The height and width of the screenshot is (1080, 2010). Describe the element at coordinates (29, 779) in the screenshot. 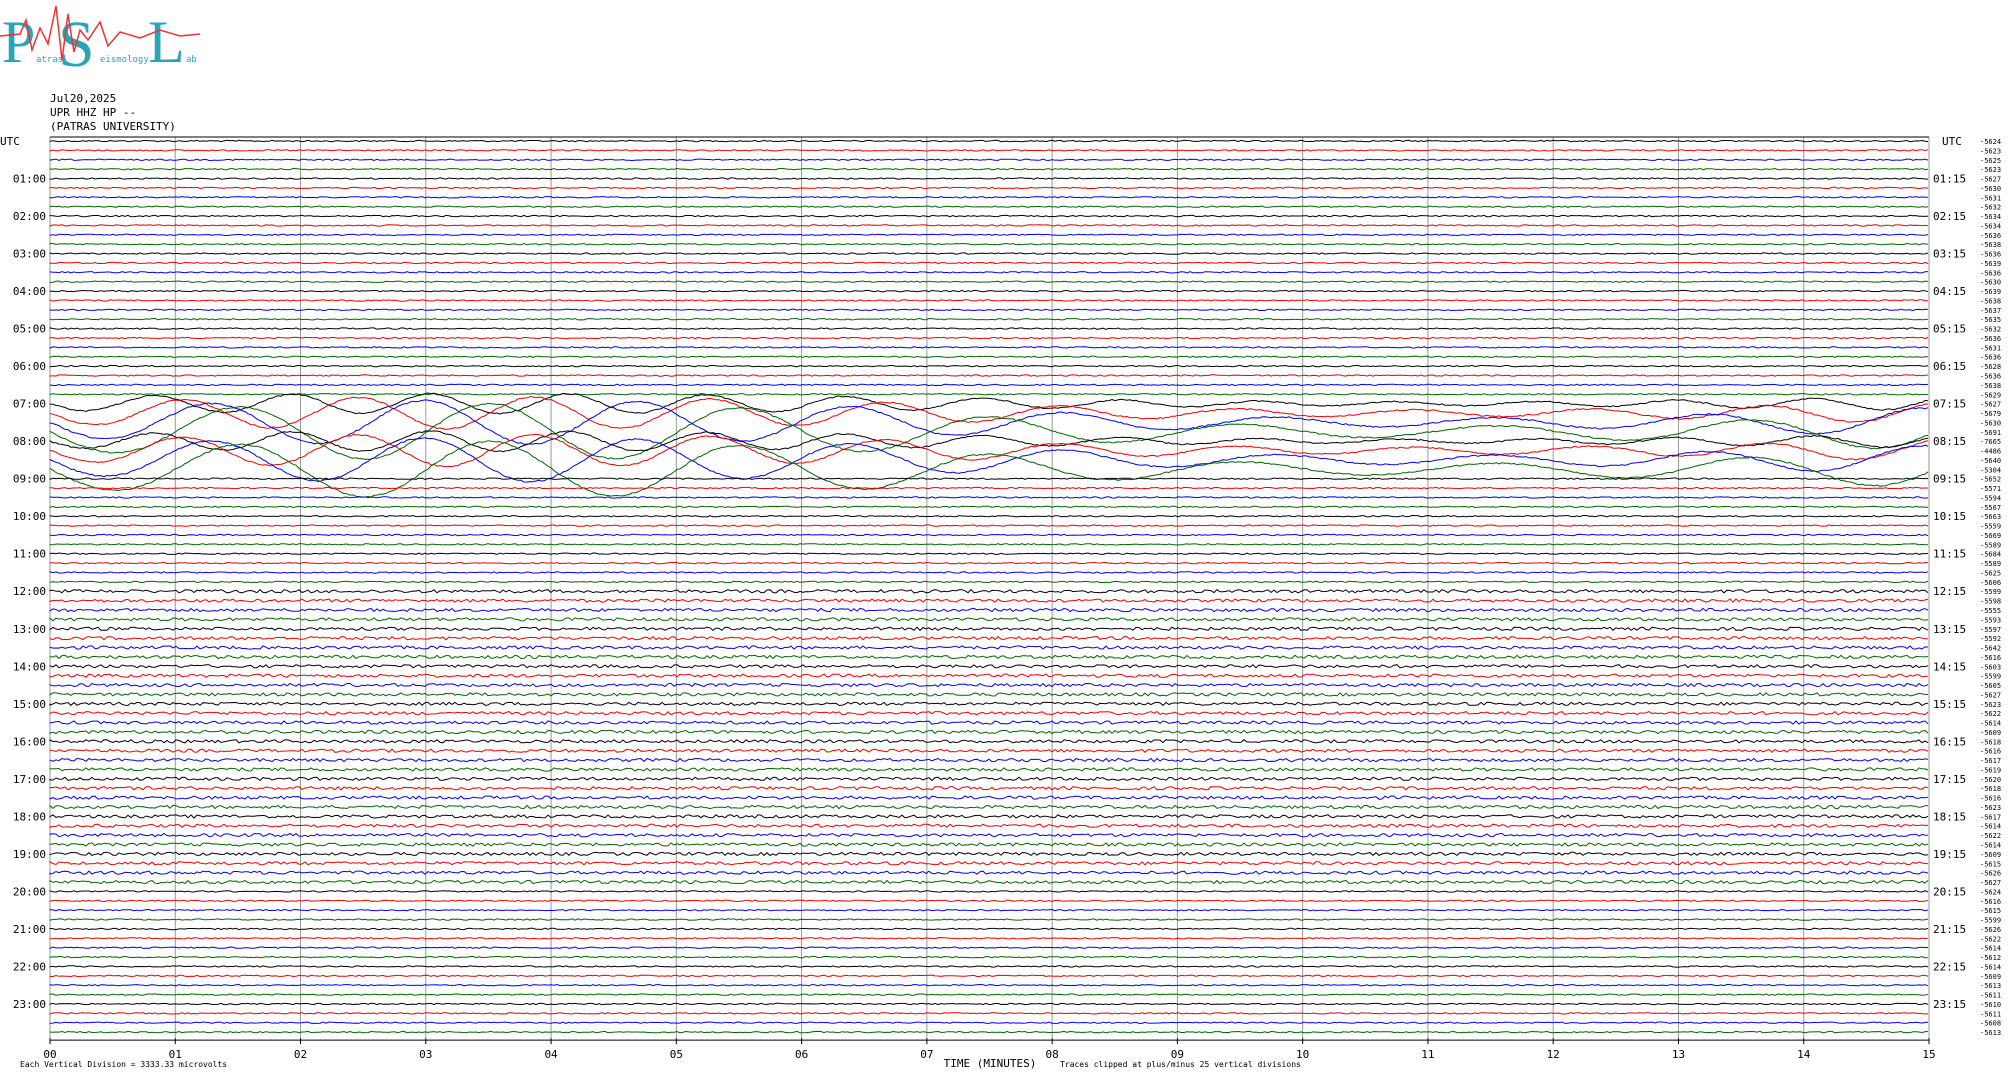

I see `hour-label-left: 17:00` at that location.